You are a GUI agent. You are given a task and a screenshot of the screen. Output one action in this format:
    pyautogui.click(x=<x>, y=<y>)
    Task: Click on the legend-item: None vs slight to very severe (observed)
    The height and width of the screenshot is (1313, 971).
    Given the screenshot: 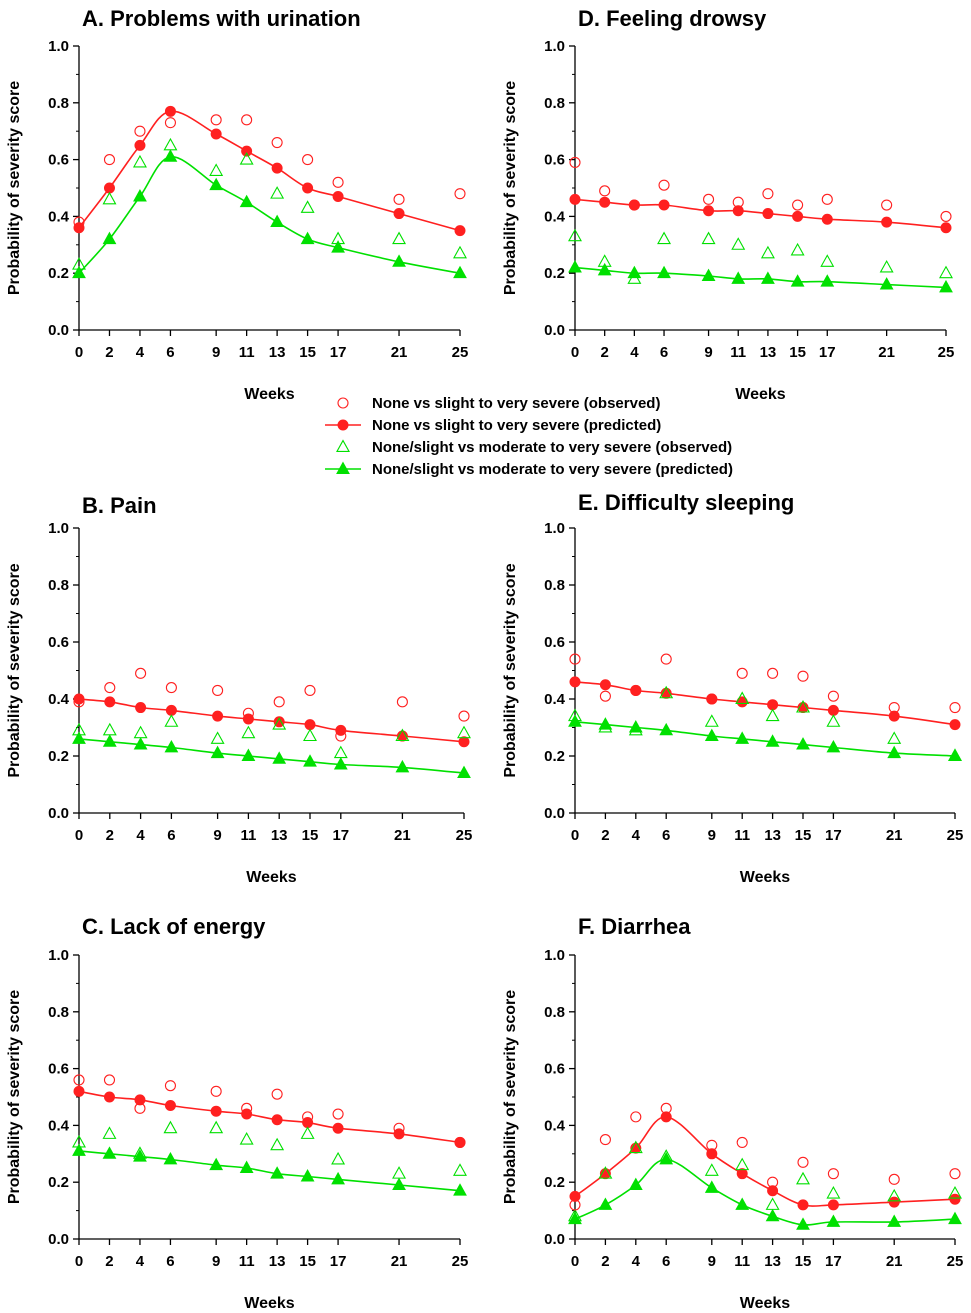 What is the action you would take?
    pyautogui.click(x=498, y=403)
    